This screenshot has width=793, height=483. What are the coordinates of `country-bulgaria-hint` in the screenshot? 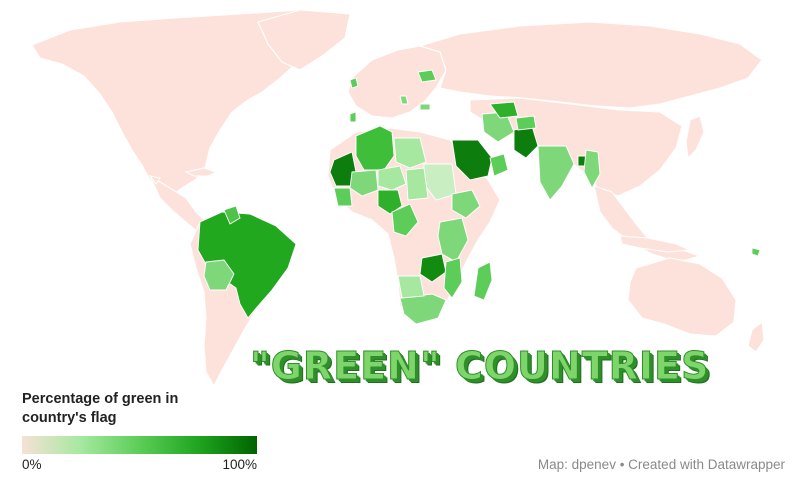 It's located at (425, 107).